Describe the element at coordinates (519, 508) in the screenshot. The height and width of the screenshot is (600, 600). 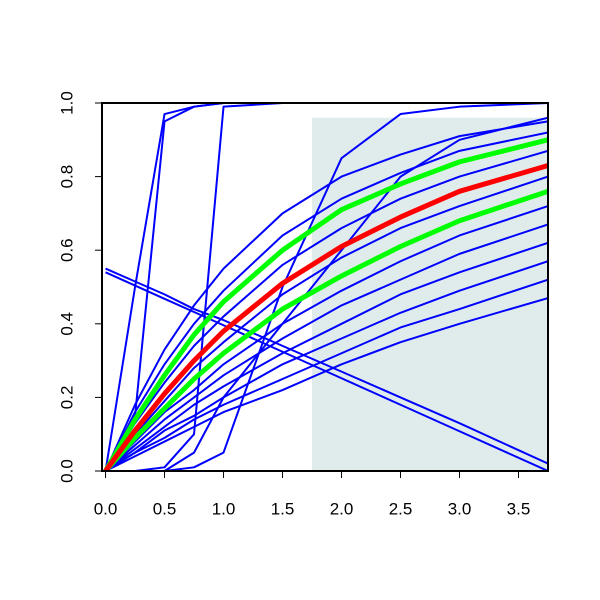
I see `x-tick-label: 3.5` at that location.